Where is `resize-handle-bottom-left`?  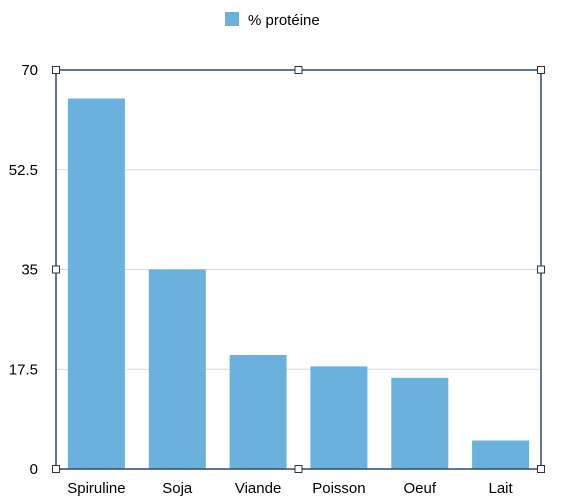 resize-handle-bottom-left is located at coordinates (56, 469).